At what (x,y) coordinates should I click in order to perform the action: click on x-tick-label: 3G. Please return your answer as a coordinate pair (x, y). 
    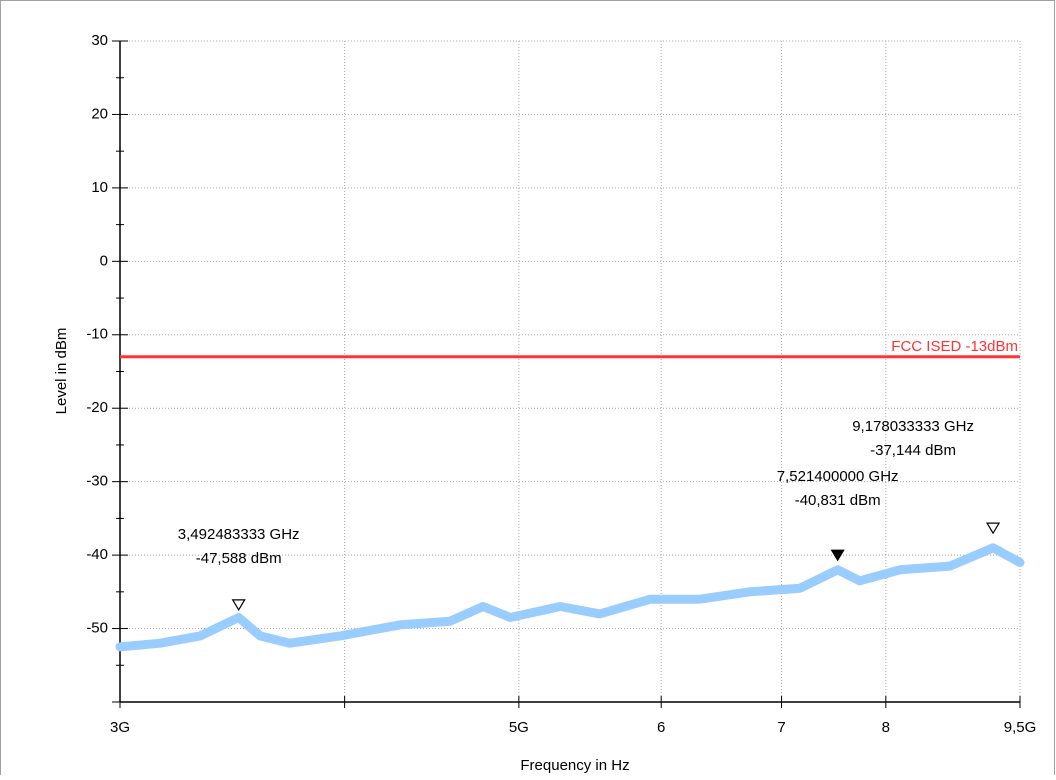
    Looking at the image, I should click on (120, 727).